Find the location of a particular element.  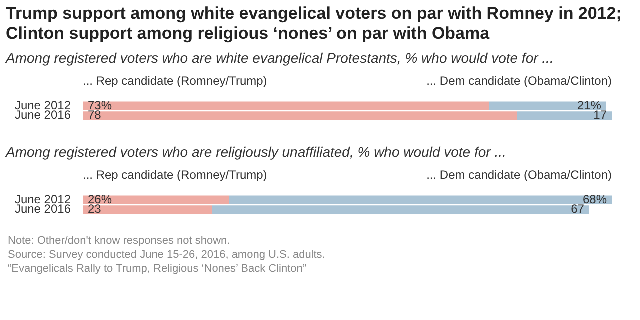

data-label: 23 is located at coordinates (95, 209).